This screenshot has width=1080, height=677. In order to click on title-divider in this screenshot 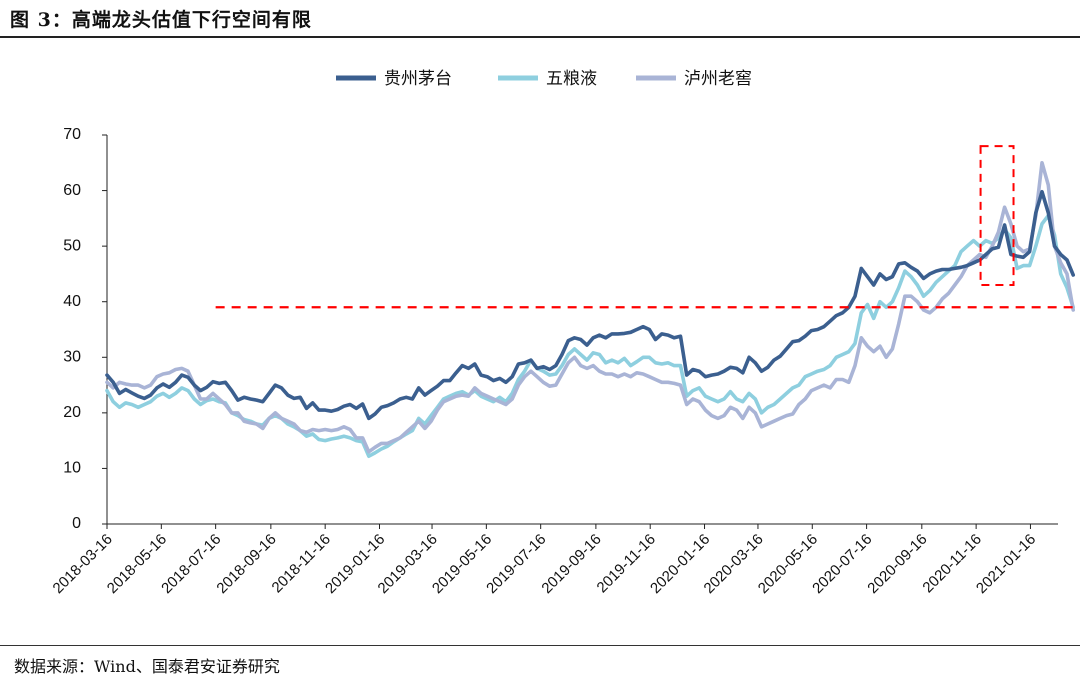, I will do `click(540, 37)`.